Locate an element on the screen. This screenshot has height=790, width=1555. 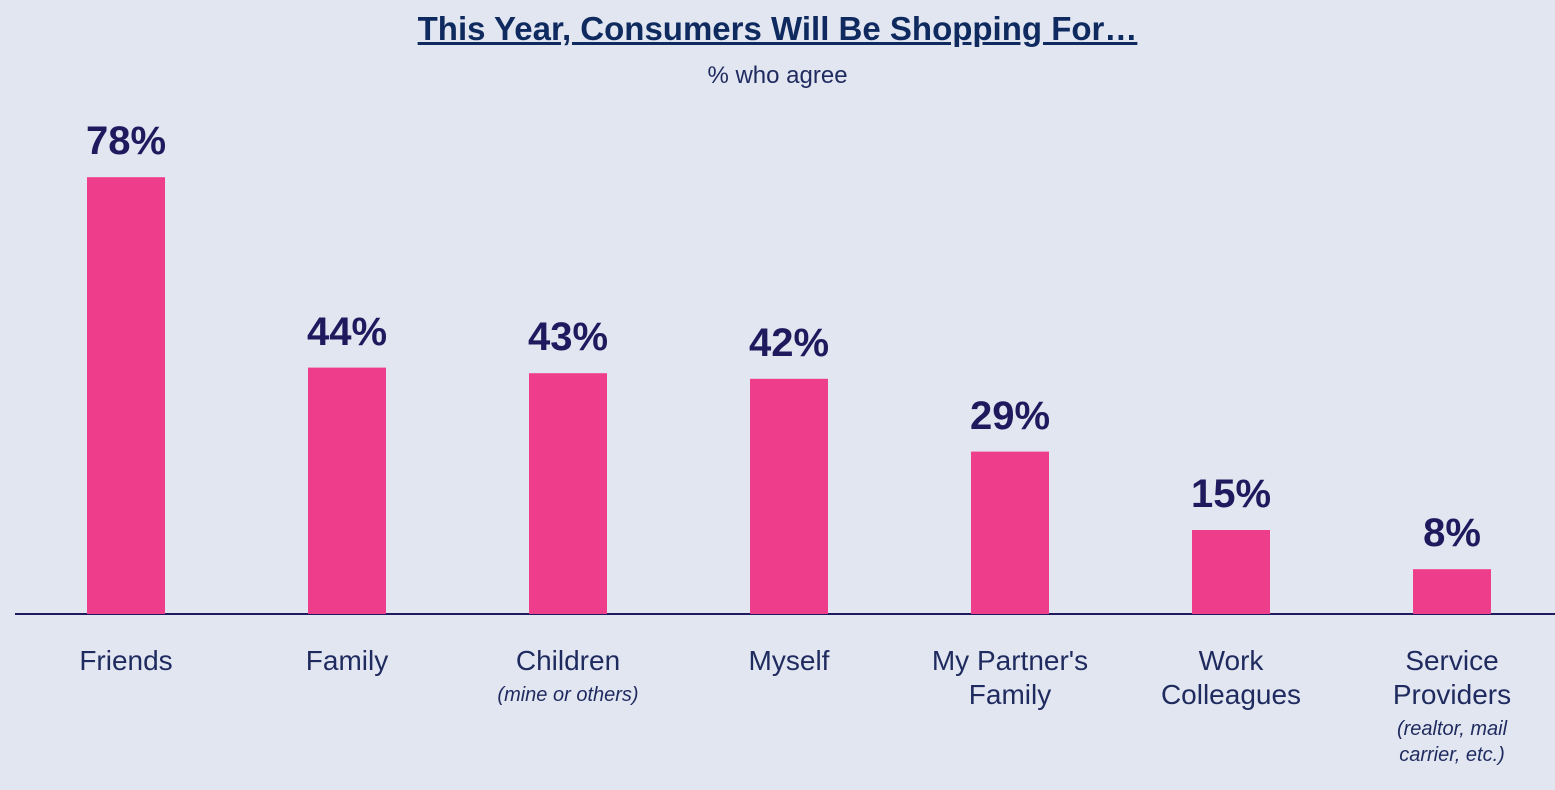
x-tick-label: My Partner's Family is located at coordinates (1010, 677).